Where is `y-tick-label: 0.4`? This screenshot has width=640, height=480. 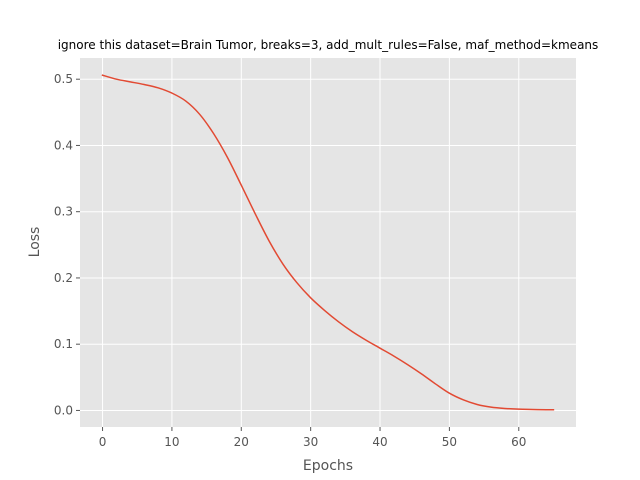
y-tick-label: 0.4 is located at coordinates (63, 145).